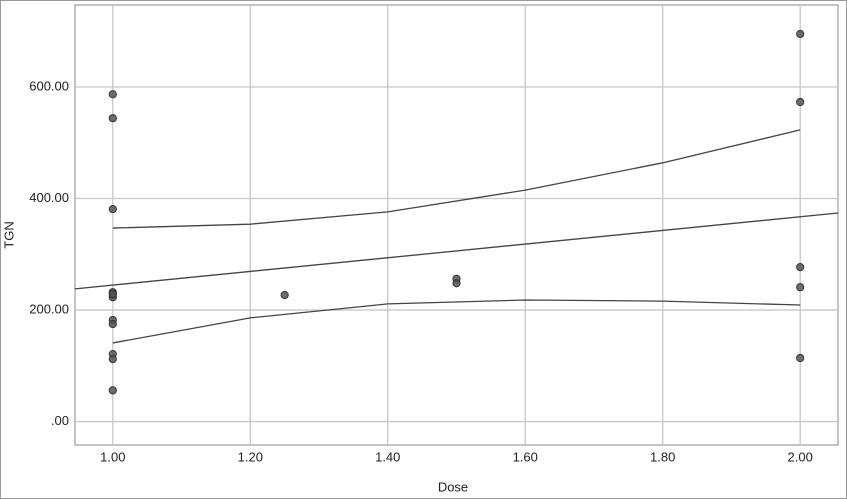 Image resolution: width=847 pixels, height=499 pixels. Describe the element at coordinates (49, 308) in the screenshot. I see `y-tick-label: 200.00` at that location.